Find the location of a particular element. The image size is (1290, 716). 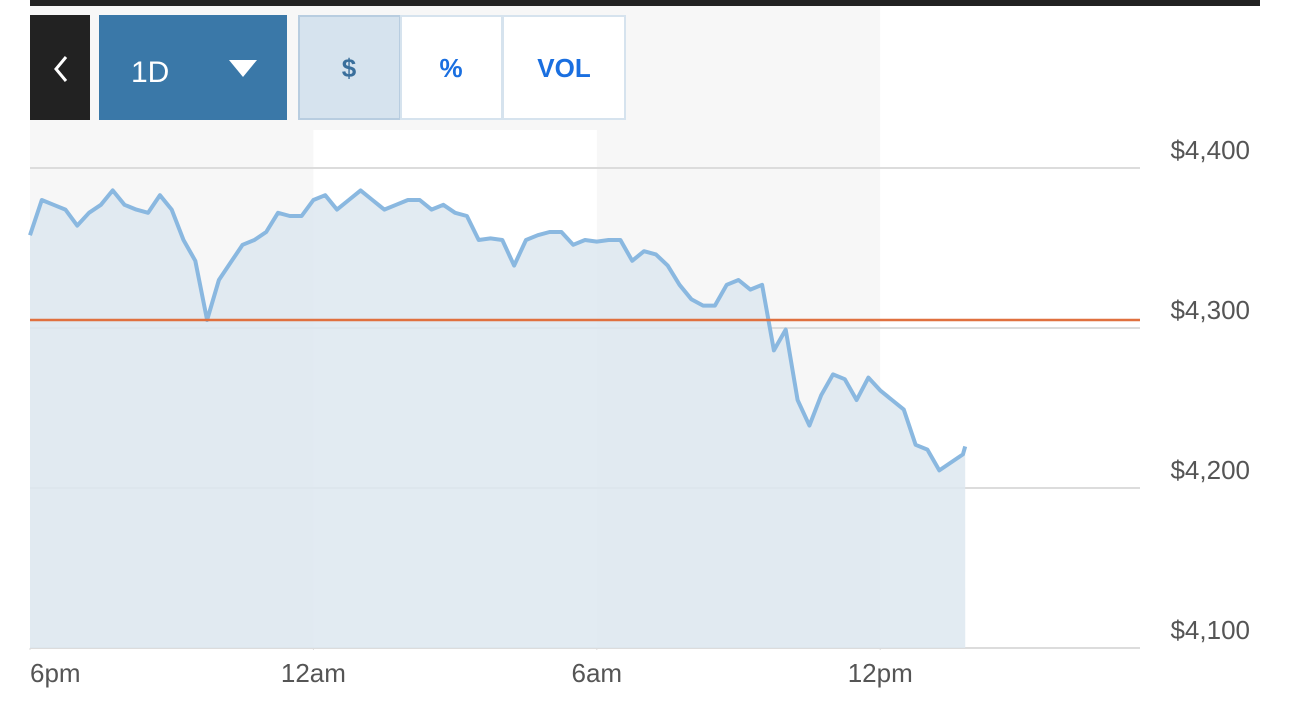

range-label: 1D is located at coordinates (150, 72).